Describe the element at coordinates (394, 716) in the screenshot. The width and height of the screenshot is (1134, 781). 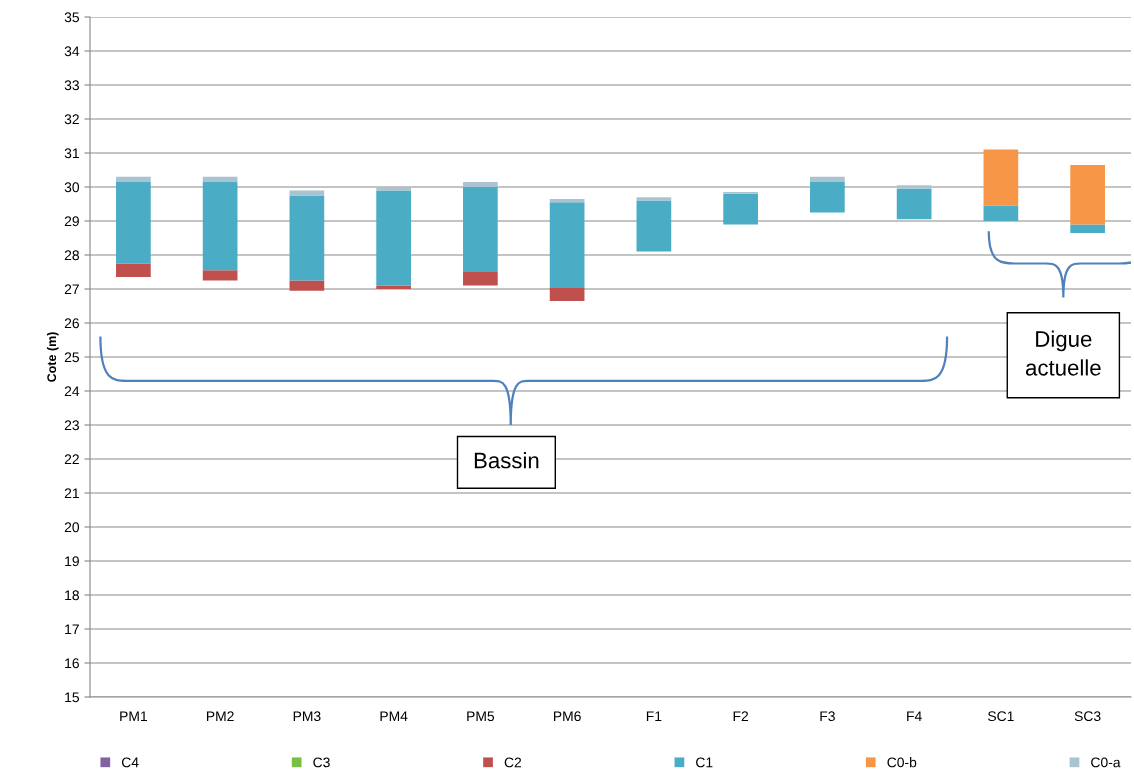
I see `x-tick-label: PM4` at that location.